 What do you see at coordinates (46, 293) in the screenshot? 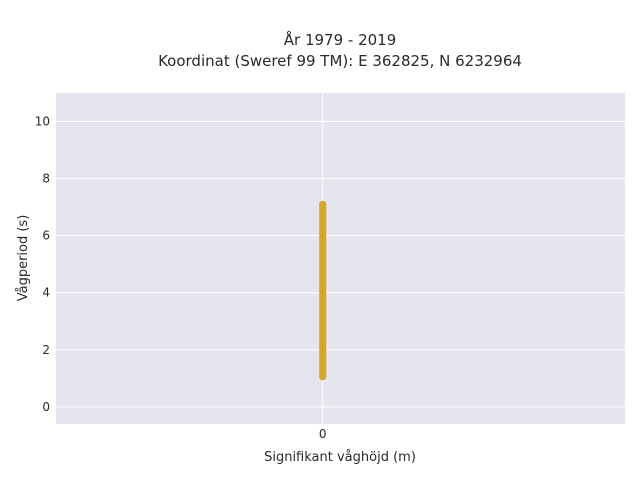
I see `y-tick-label: 4` at bounding box center [46, 293].